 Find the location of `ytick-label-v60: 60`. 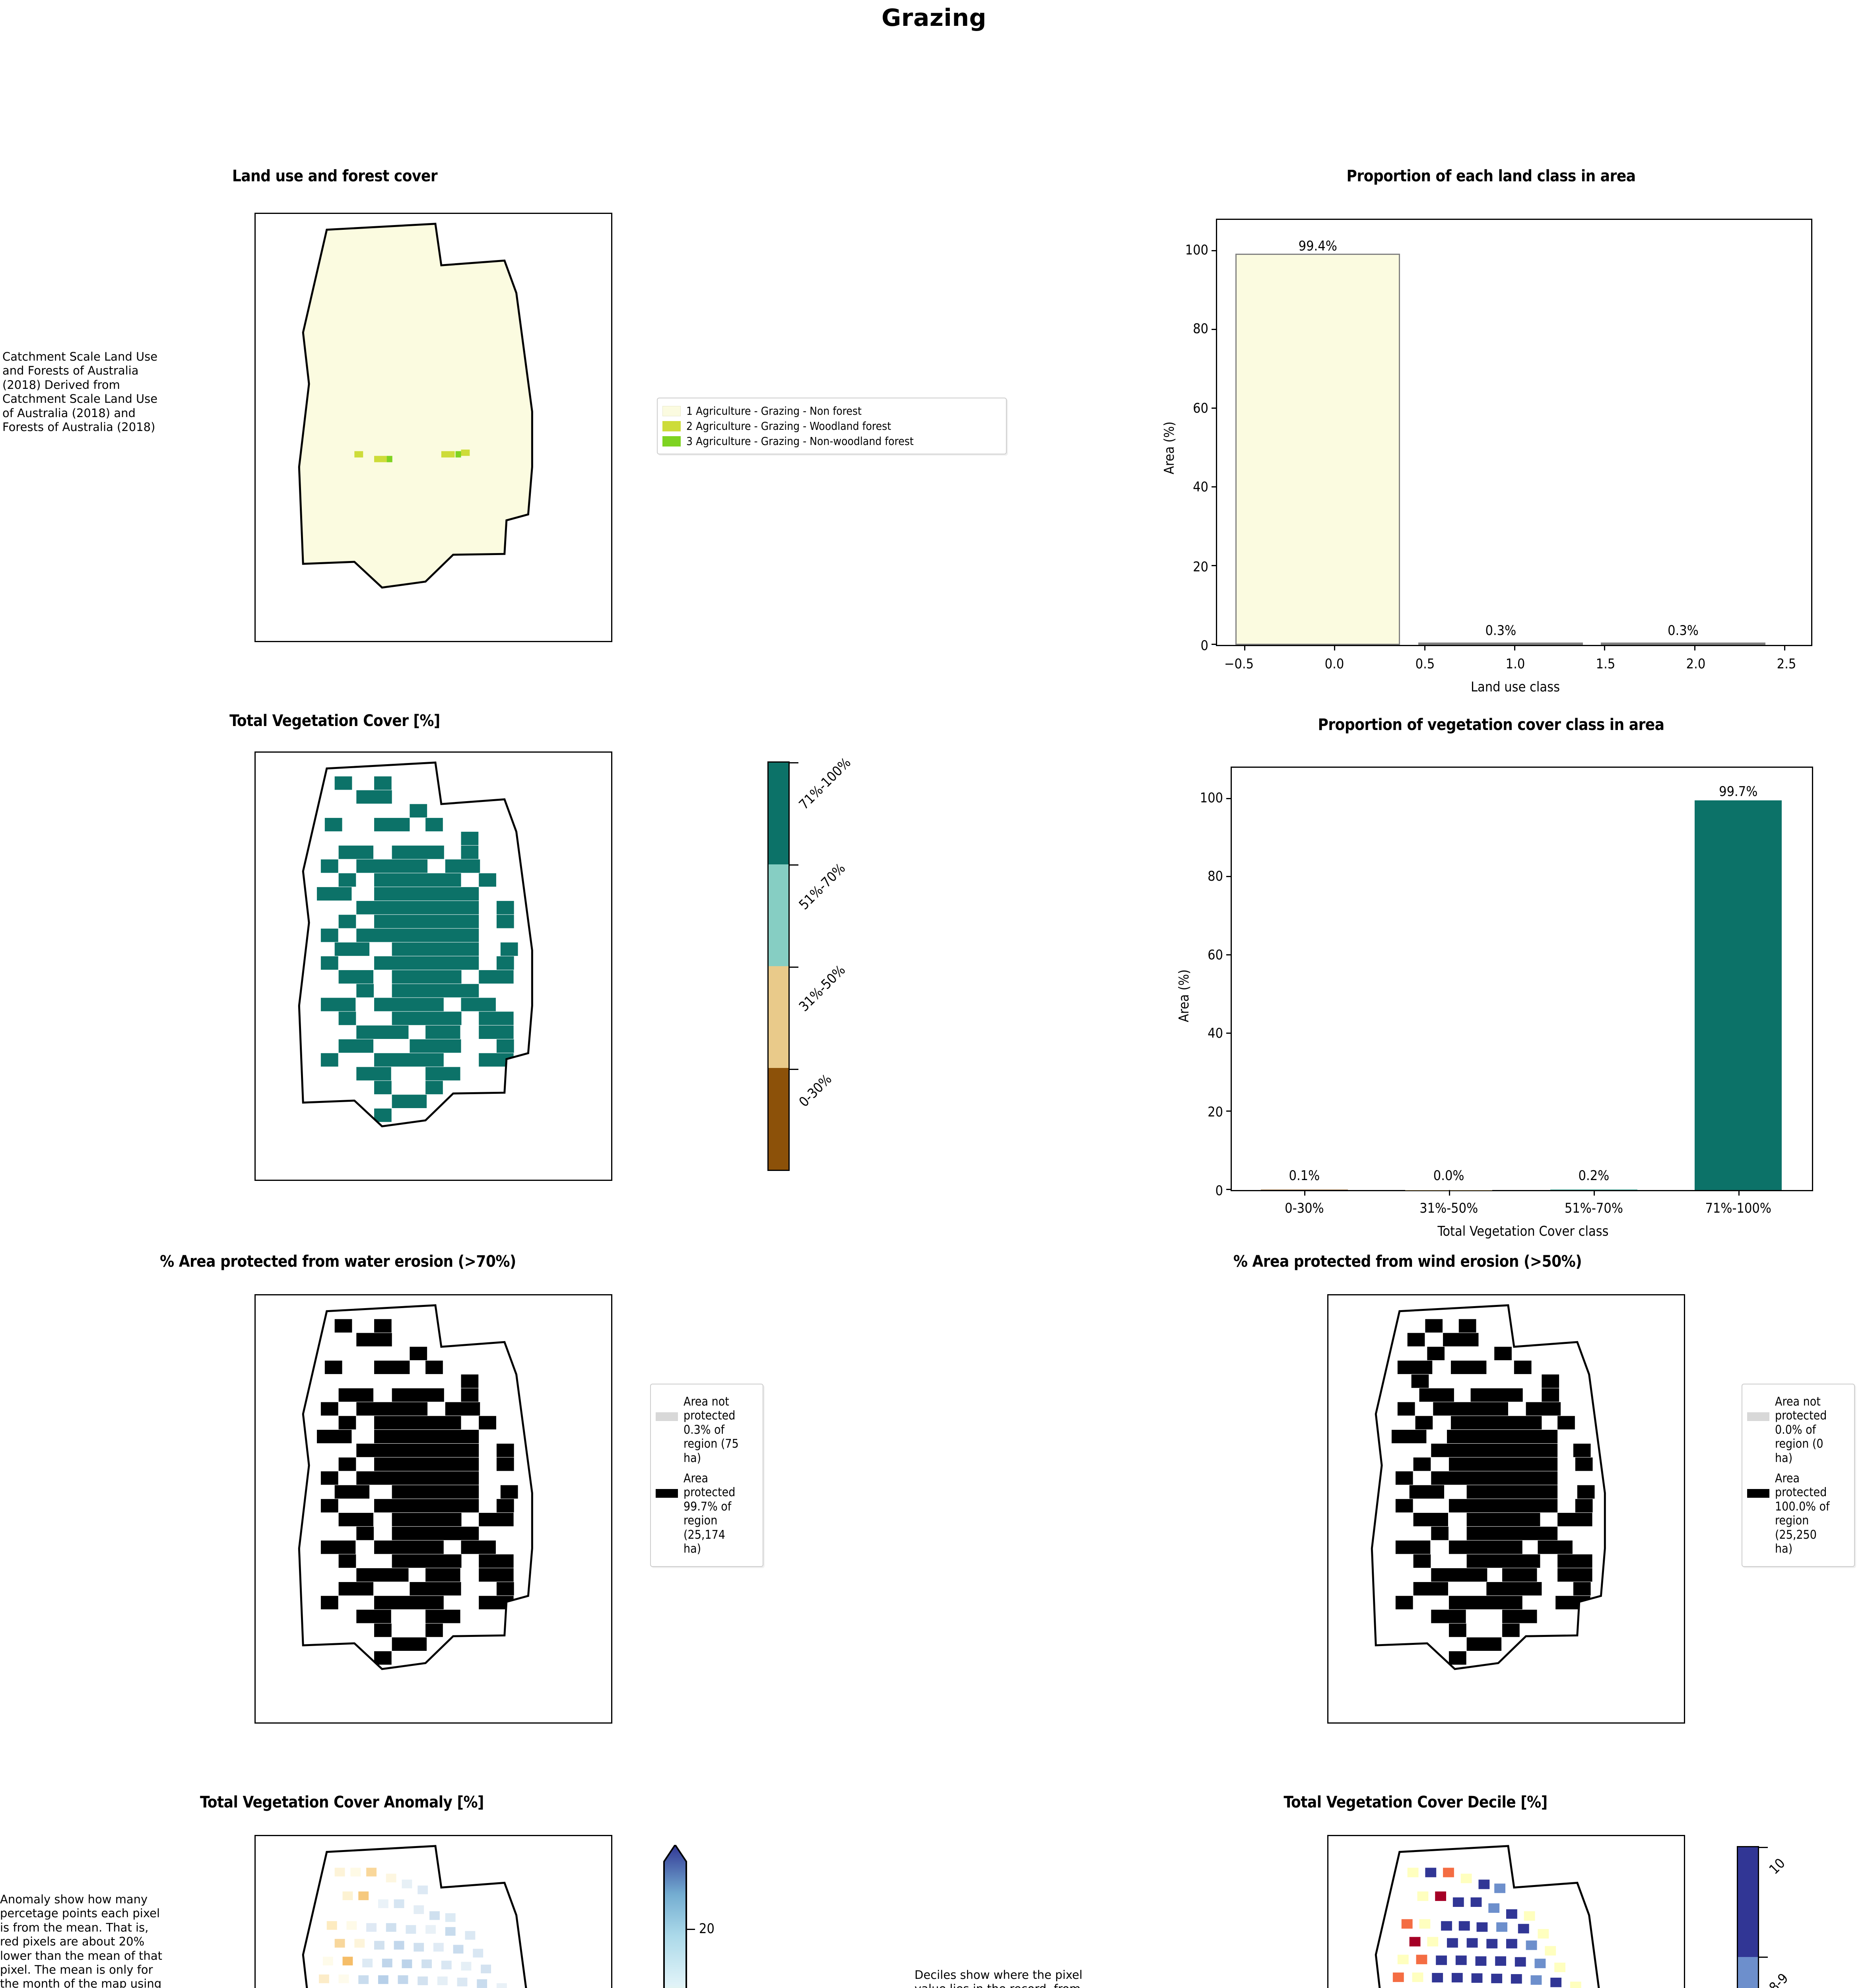

ytick-label-v60: 60 is located at coordinates (1216, 955).